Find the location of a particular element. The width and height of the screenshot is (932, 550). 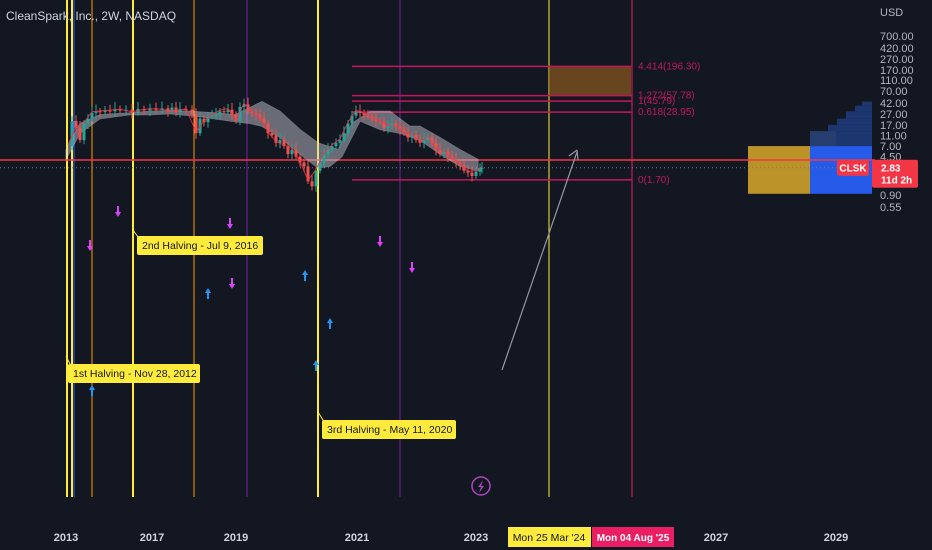

fib-level-label: 4.414(196.30) is located at coordinates (669, 66).